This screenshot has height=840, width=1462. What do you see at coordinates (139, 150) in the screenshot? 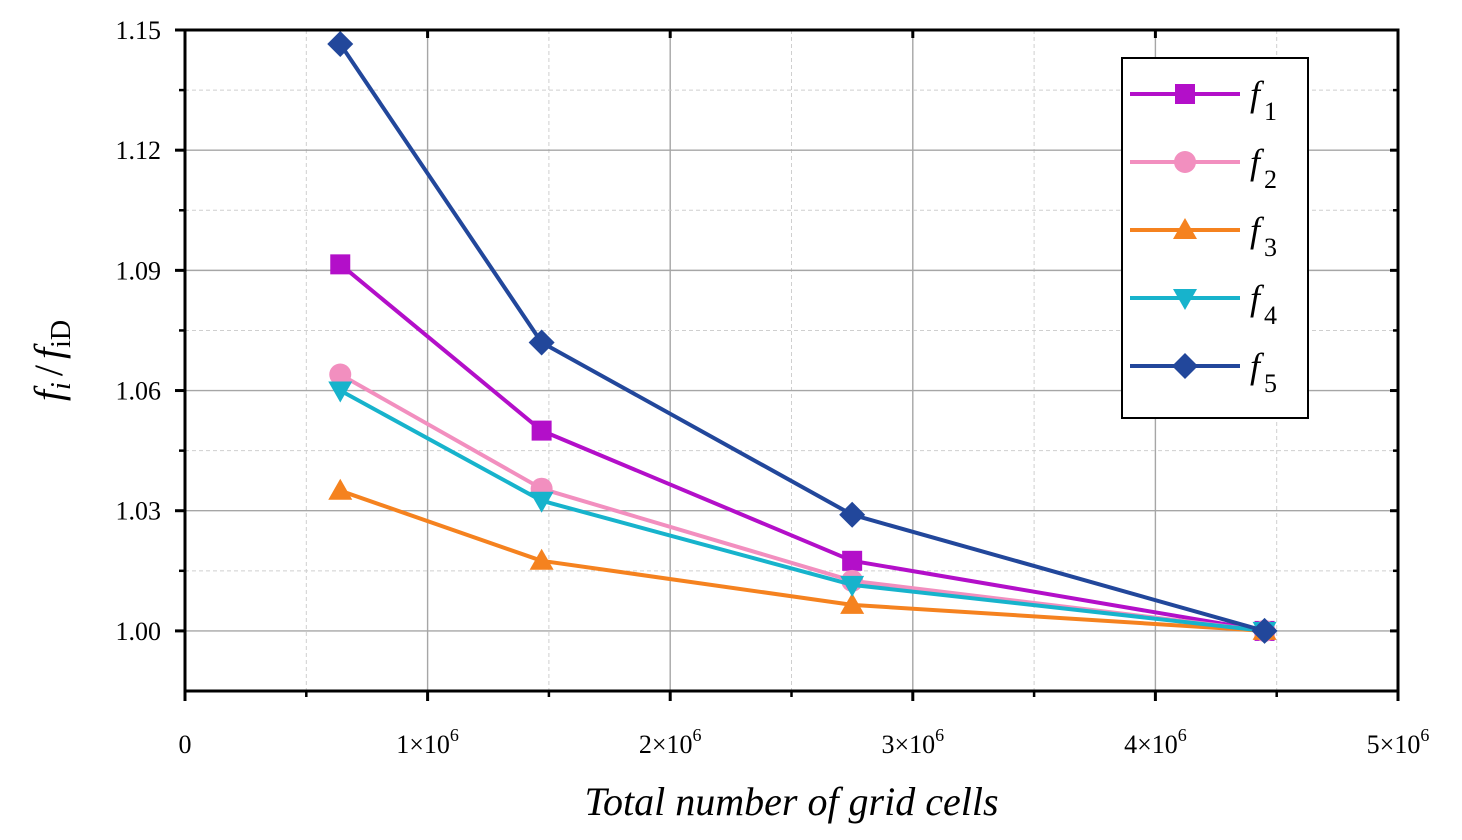
I see `y-tick-label: 1.12` at bounding box center [139, 150].